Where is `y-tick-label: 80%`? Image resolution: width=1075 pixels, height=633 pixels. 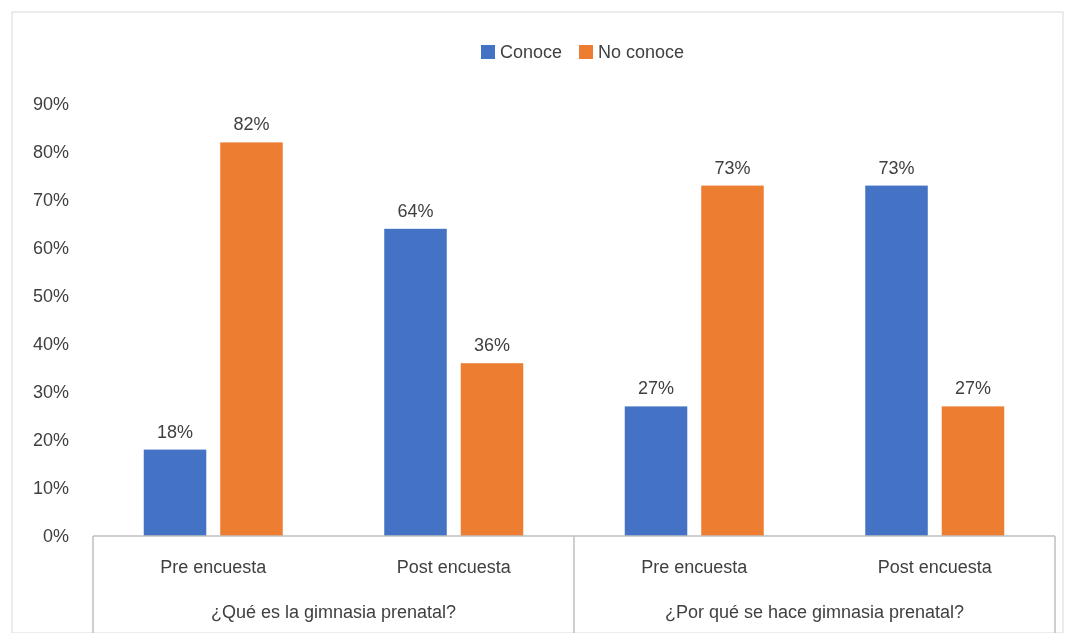
y-tick-label: 80% is located at coordinates (50, 152).